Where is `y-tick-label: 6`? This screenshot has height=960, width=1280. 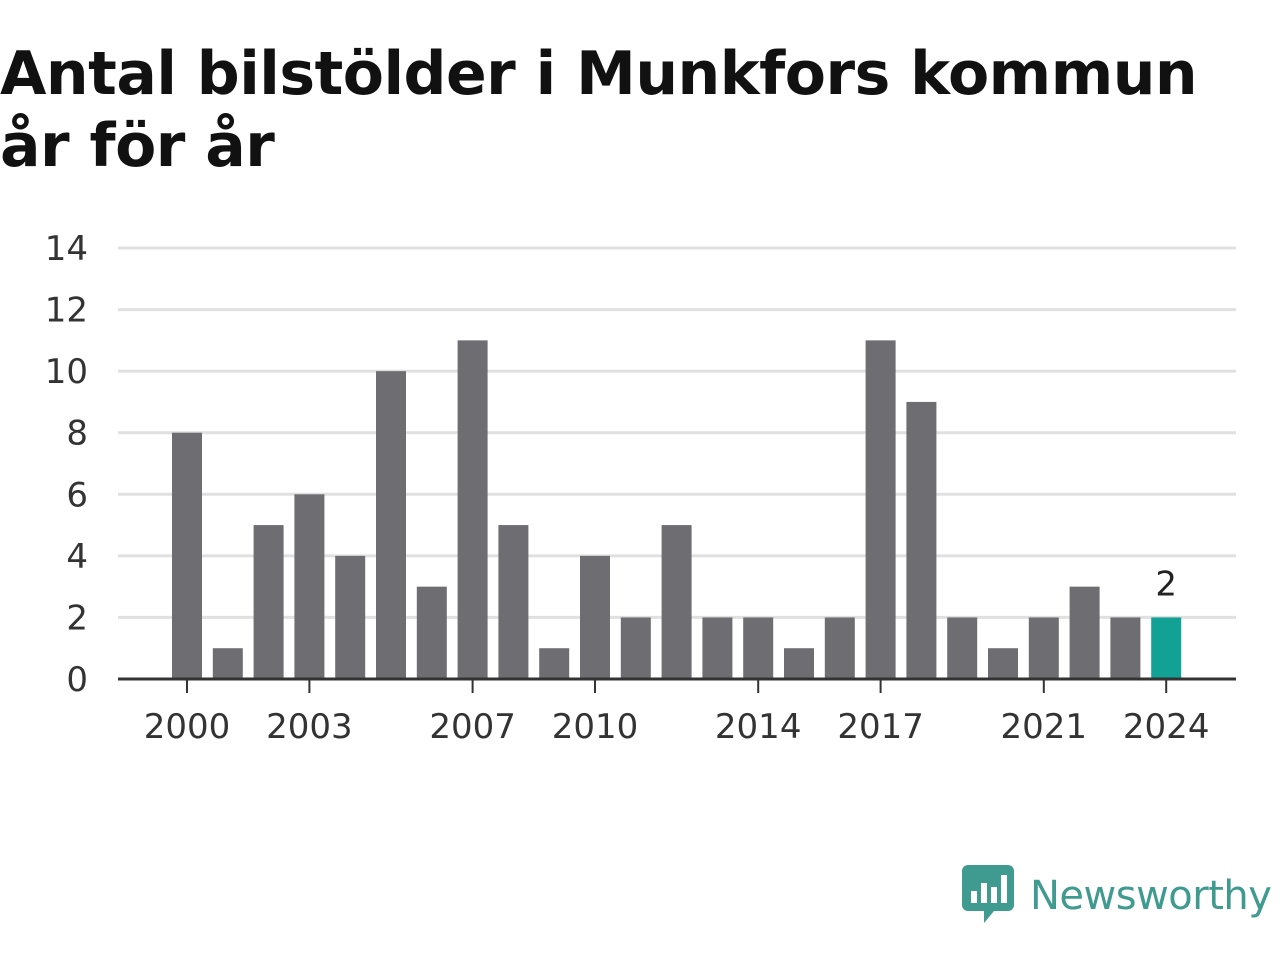 y-tick-label: 6 is located at coordinates (77, 495).